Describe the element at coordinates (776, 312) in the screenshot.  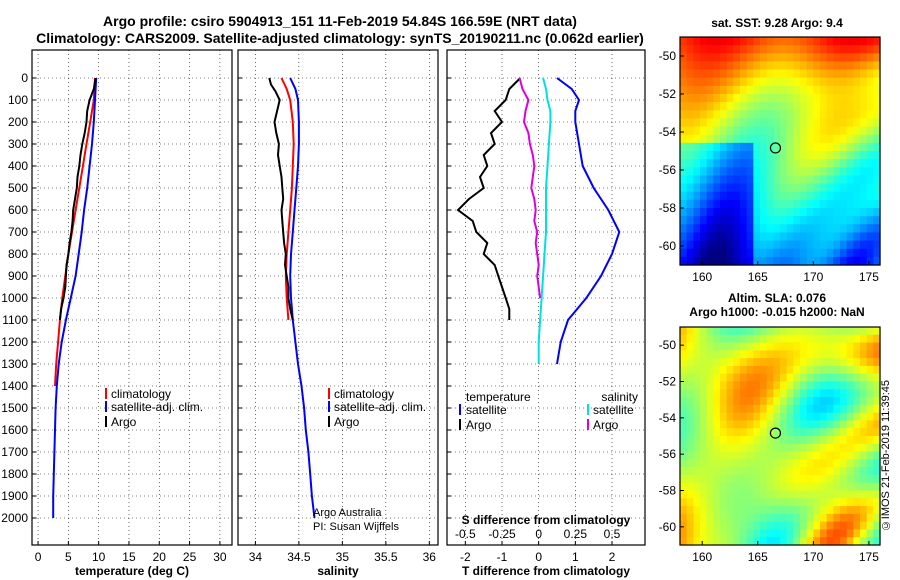
I see `sla-map-subtitle: Argo h1000: -0.015 h2000: NaN` at that location.